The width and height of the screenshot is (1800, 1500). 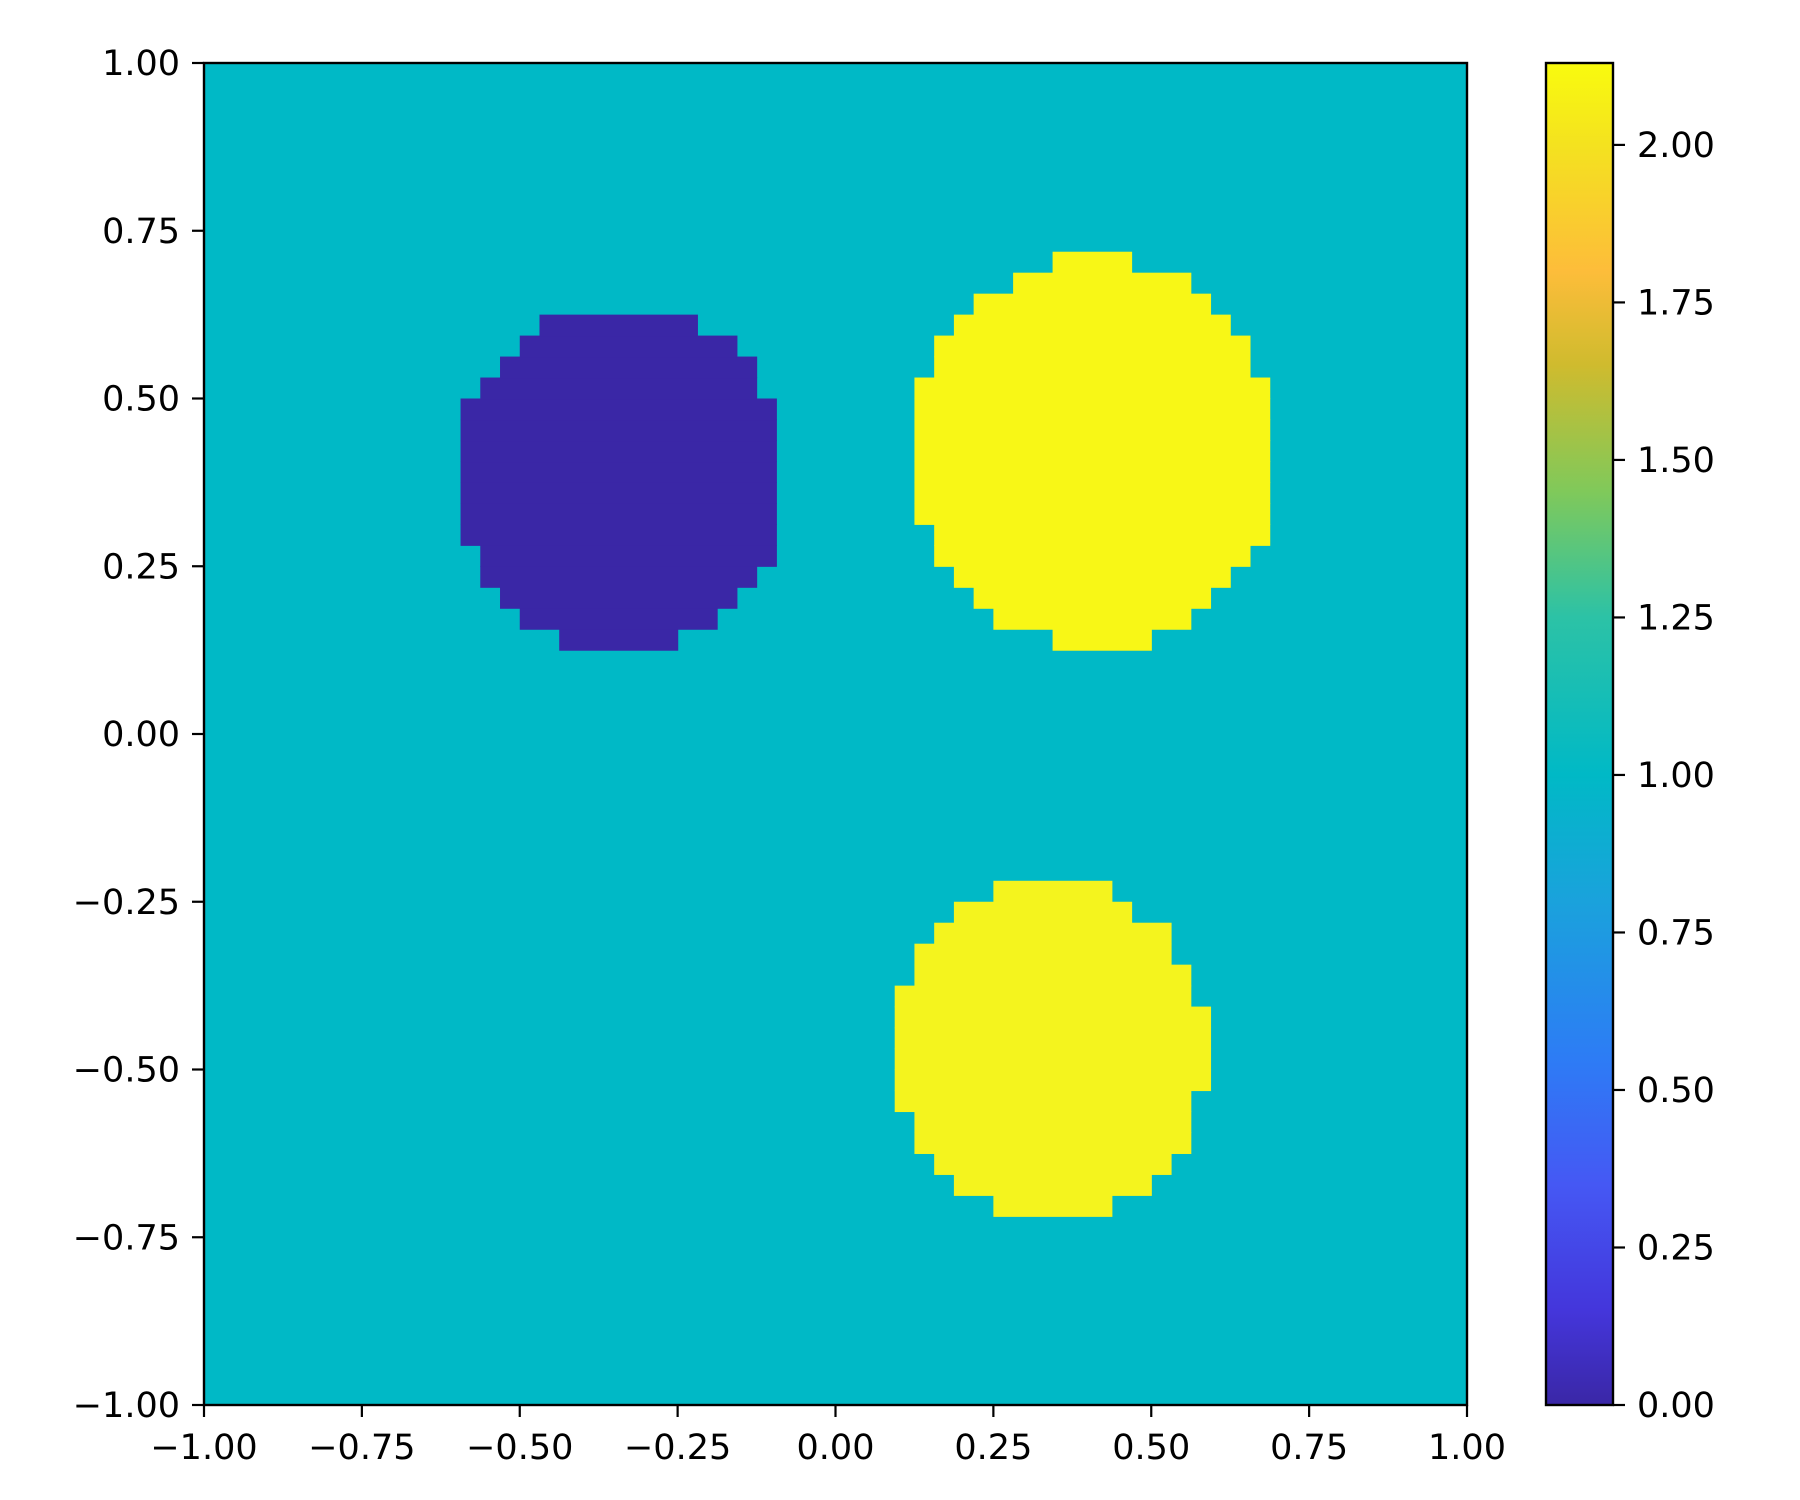 What do you see at coordinates (141, 400) in the screenshot?
I see `y-tick-label: 0.50` at bounding box center [141, 400].